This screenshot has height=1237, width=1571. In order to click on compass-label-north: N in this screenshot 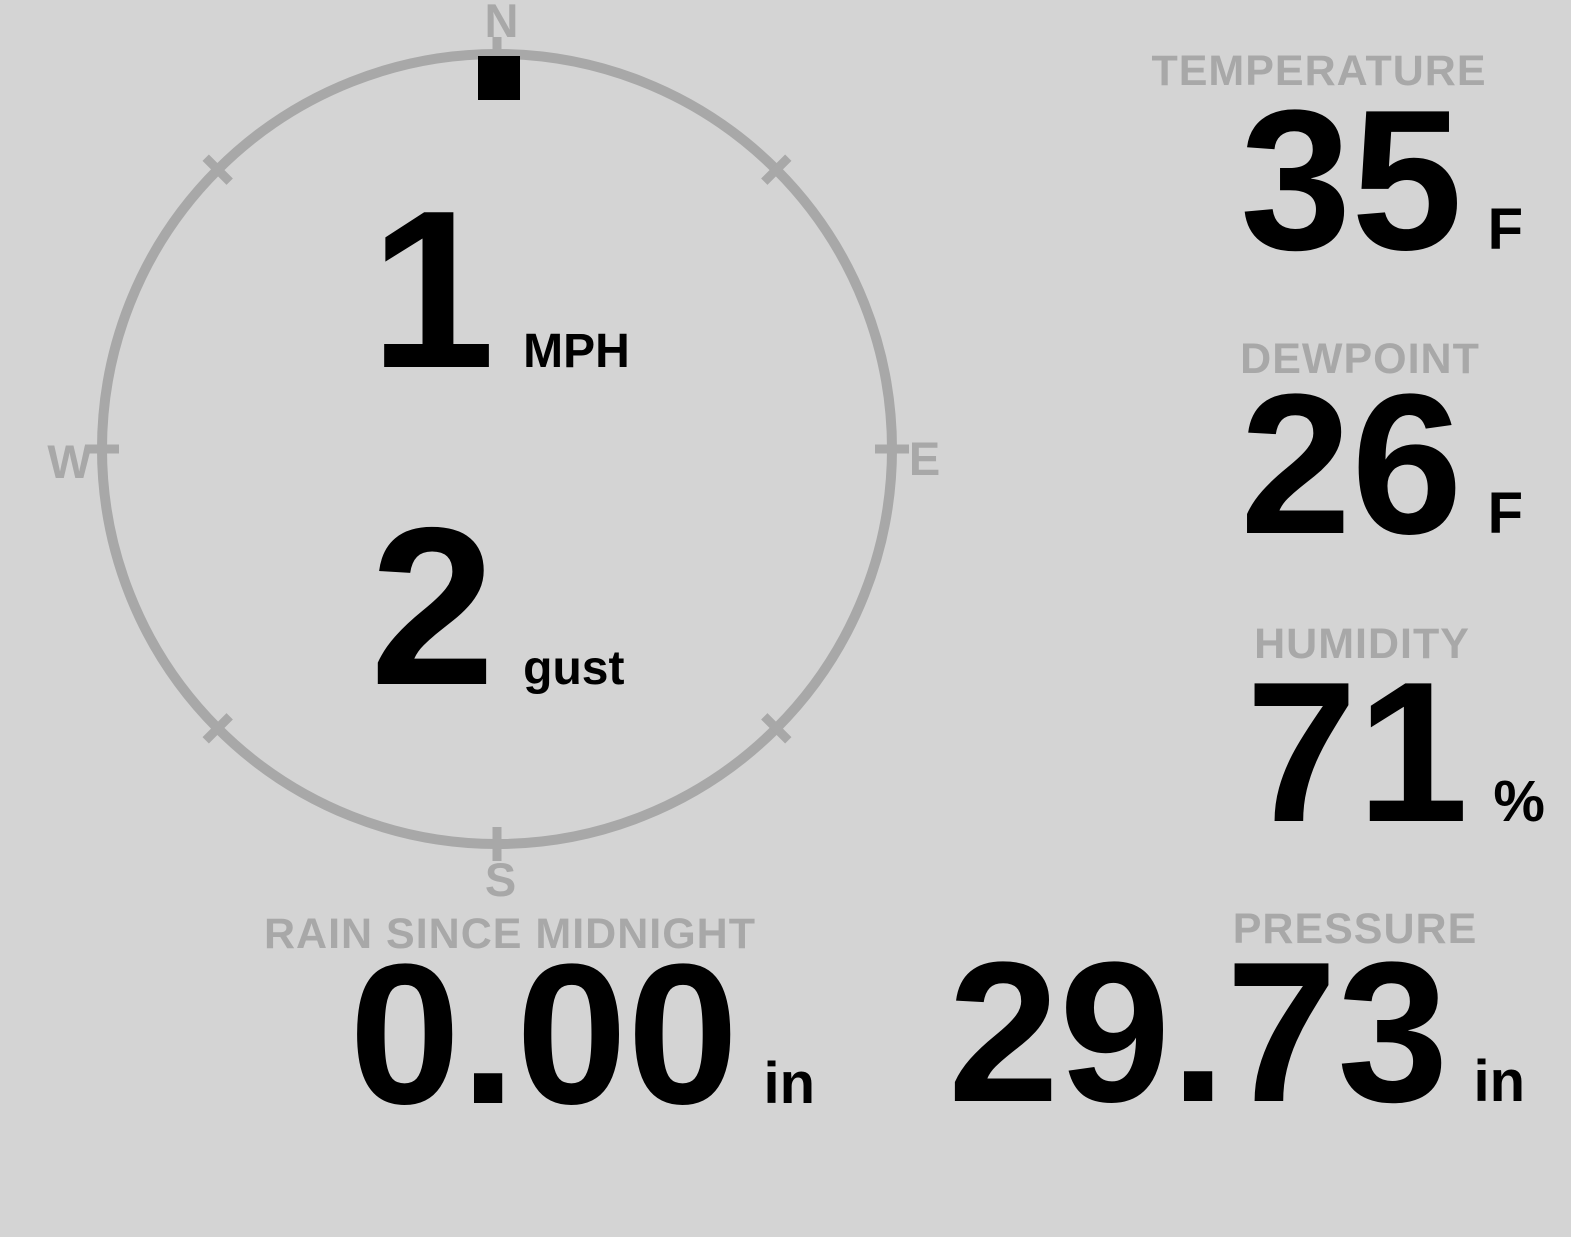, I will do `click(502, 23)`.